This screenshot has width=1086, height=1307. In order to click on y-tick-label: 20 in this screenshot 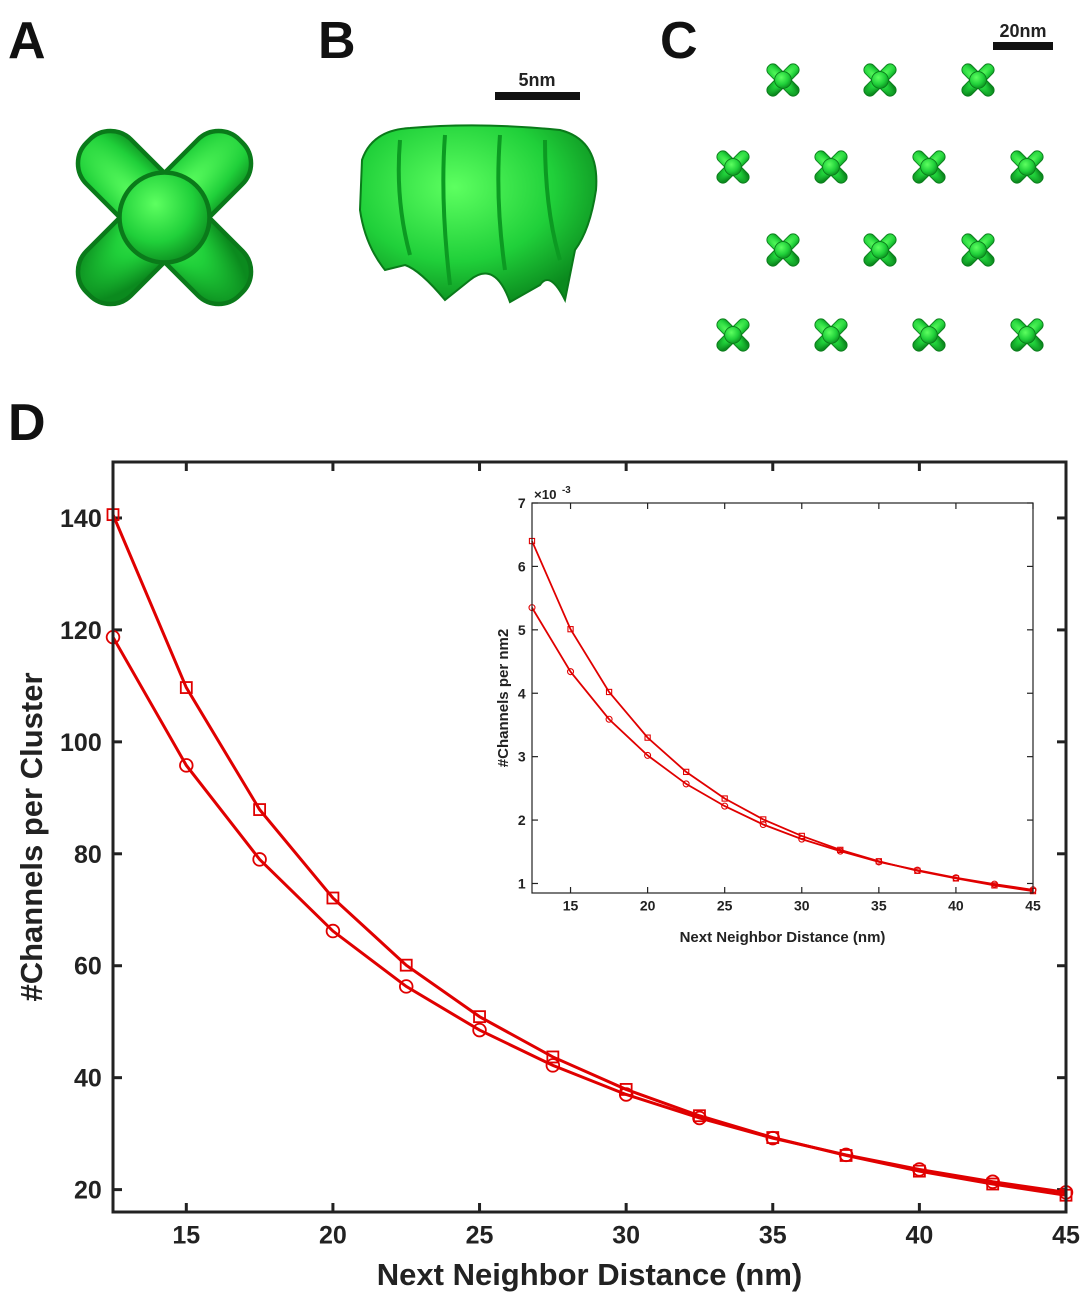, I will do `click(88, 1191)`.